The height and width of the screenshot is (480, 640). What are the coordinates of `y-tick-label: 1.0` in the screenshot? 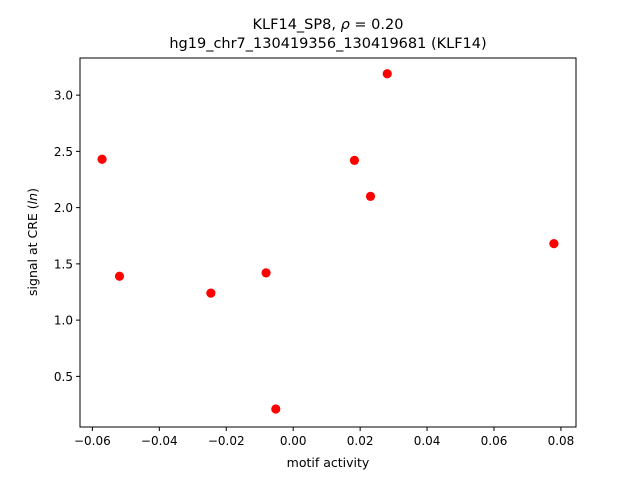 It's located at (63, 321).